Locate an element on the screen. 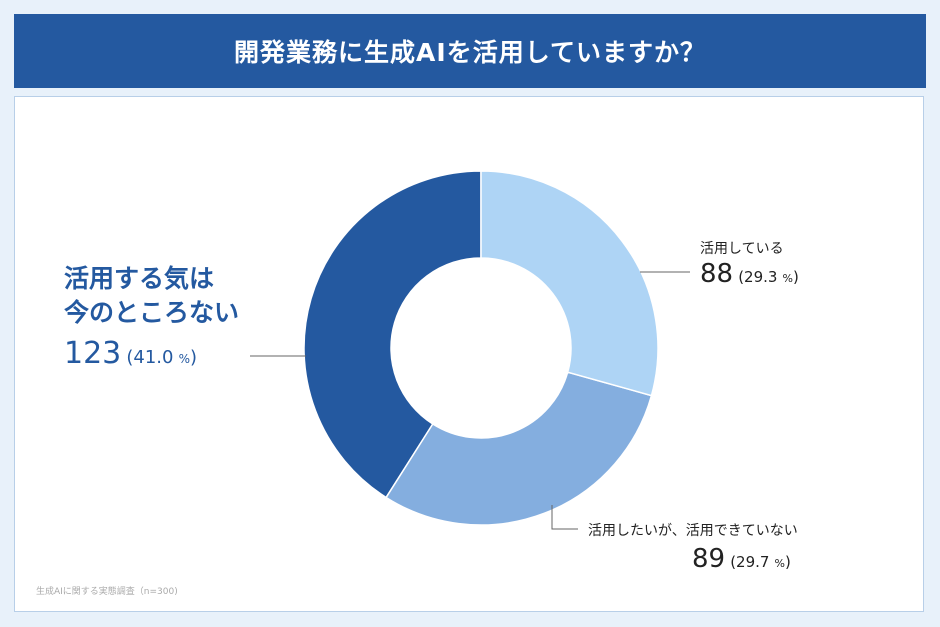 The image size is (940, 627). percent: 29.3 is located at coordinates (761, 277).